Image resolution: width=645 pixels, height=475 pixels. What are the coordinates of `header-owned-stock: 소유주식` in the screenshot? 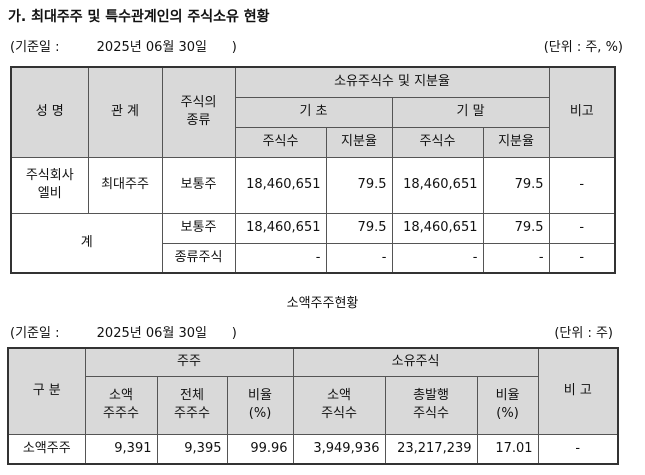 It's located at (415, 362).